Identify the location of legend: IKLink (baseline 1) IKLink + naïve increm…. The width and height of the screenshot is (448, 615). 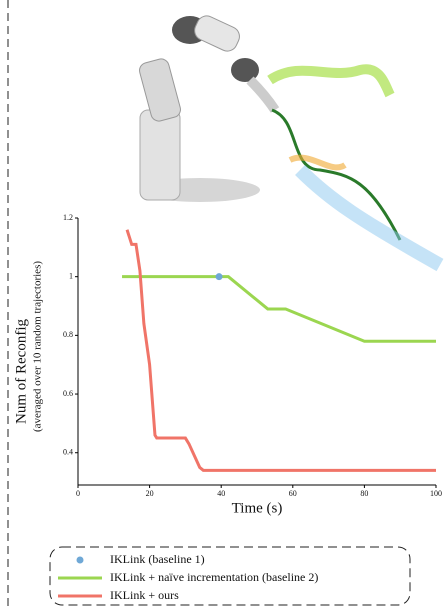
(230, 576).